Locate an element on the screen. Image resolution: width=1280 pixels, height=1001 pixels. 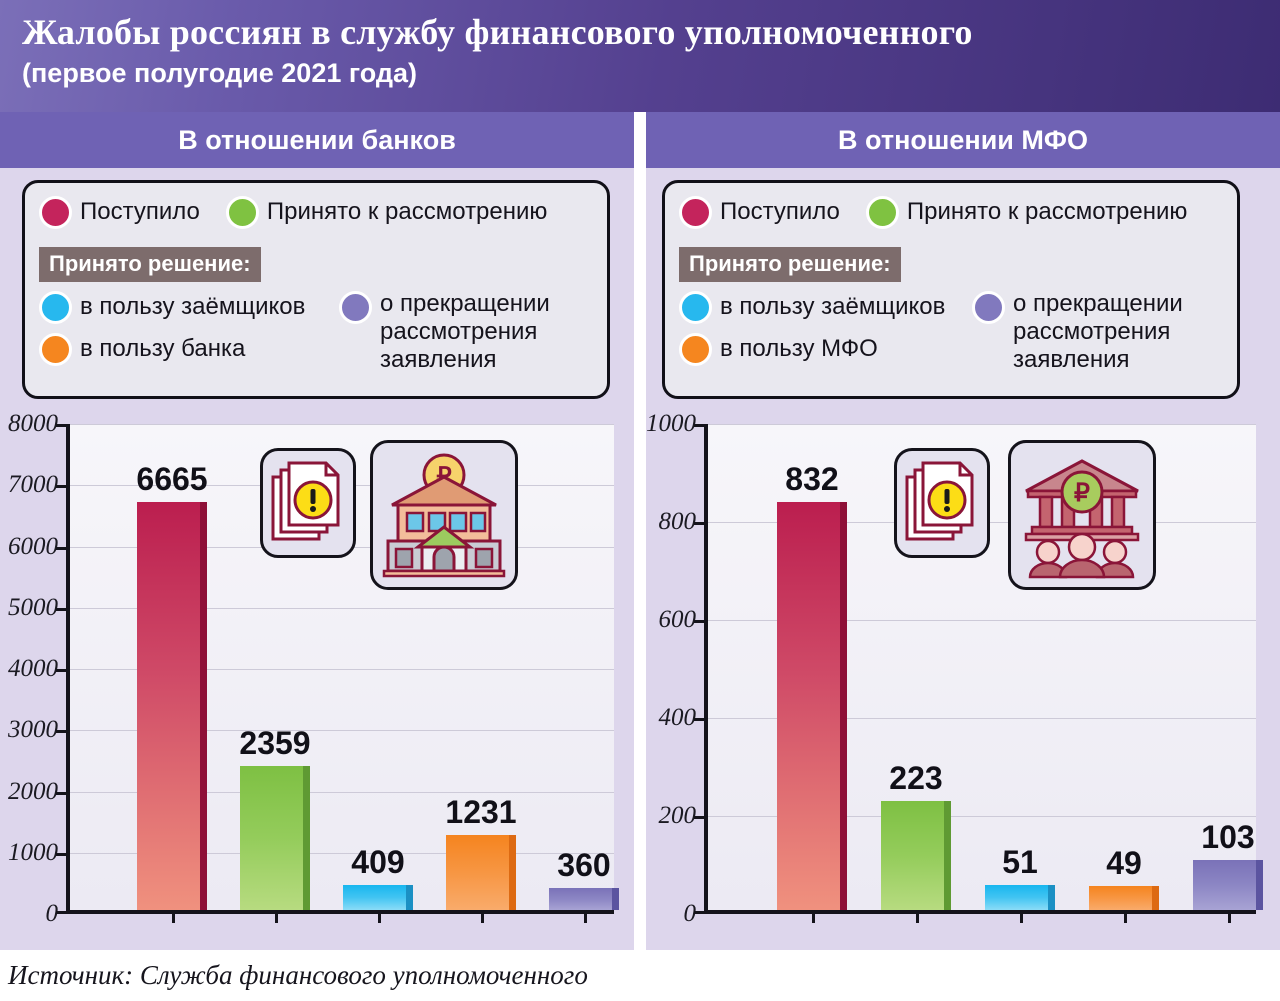
y-tick-6000: 6000 is located at coordinates (33, 546).